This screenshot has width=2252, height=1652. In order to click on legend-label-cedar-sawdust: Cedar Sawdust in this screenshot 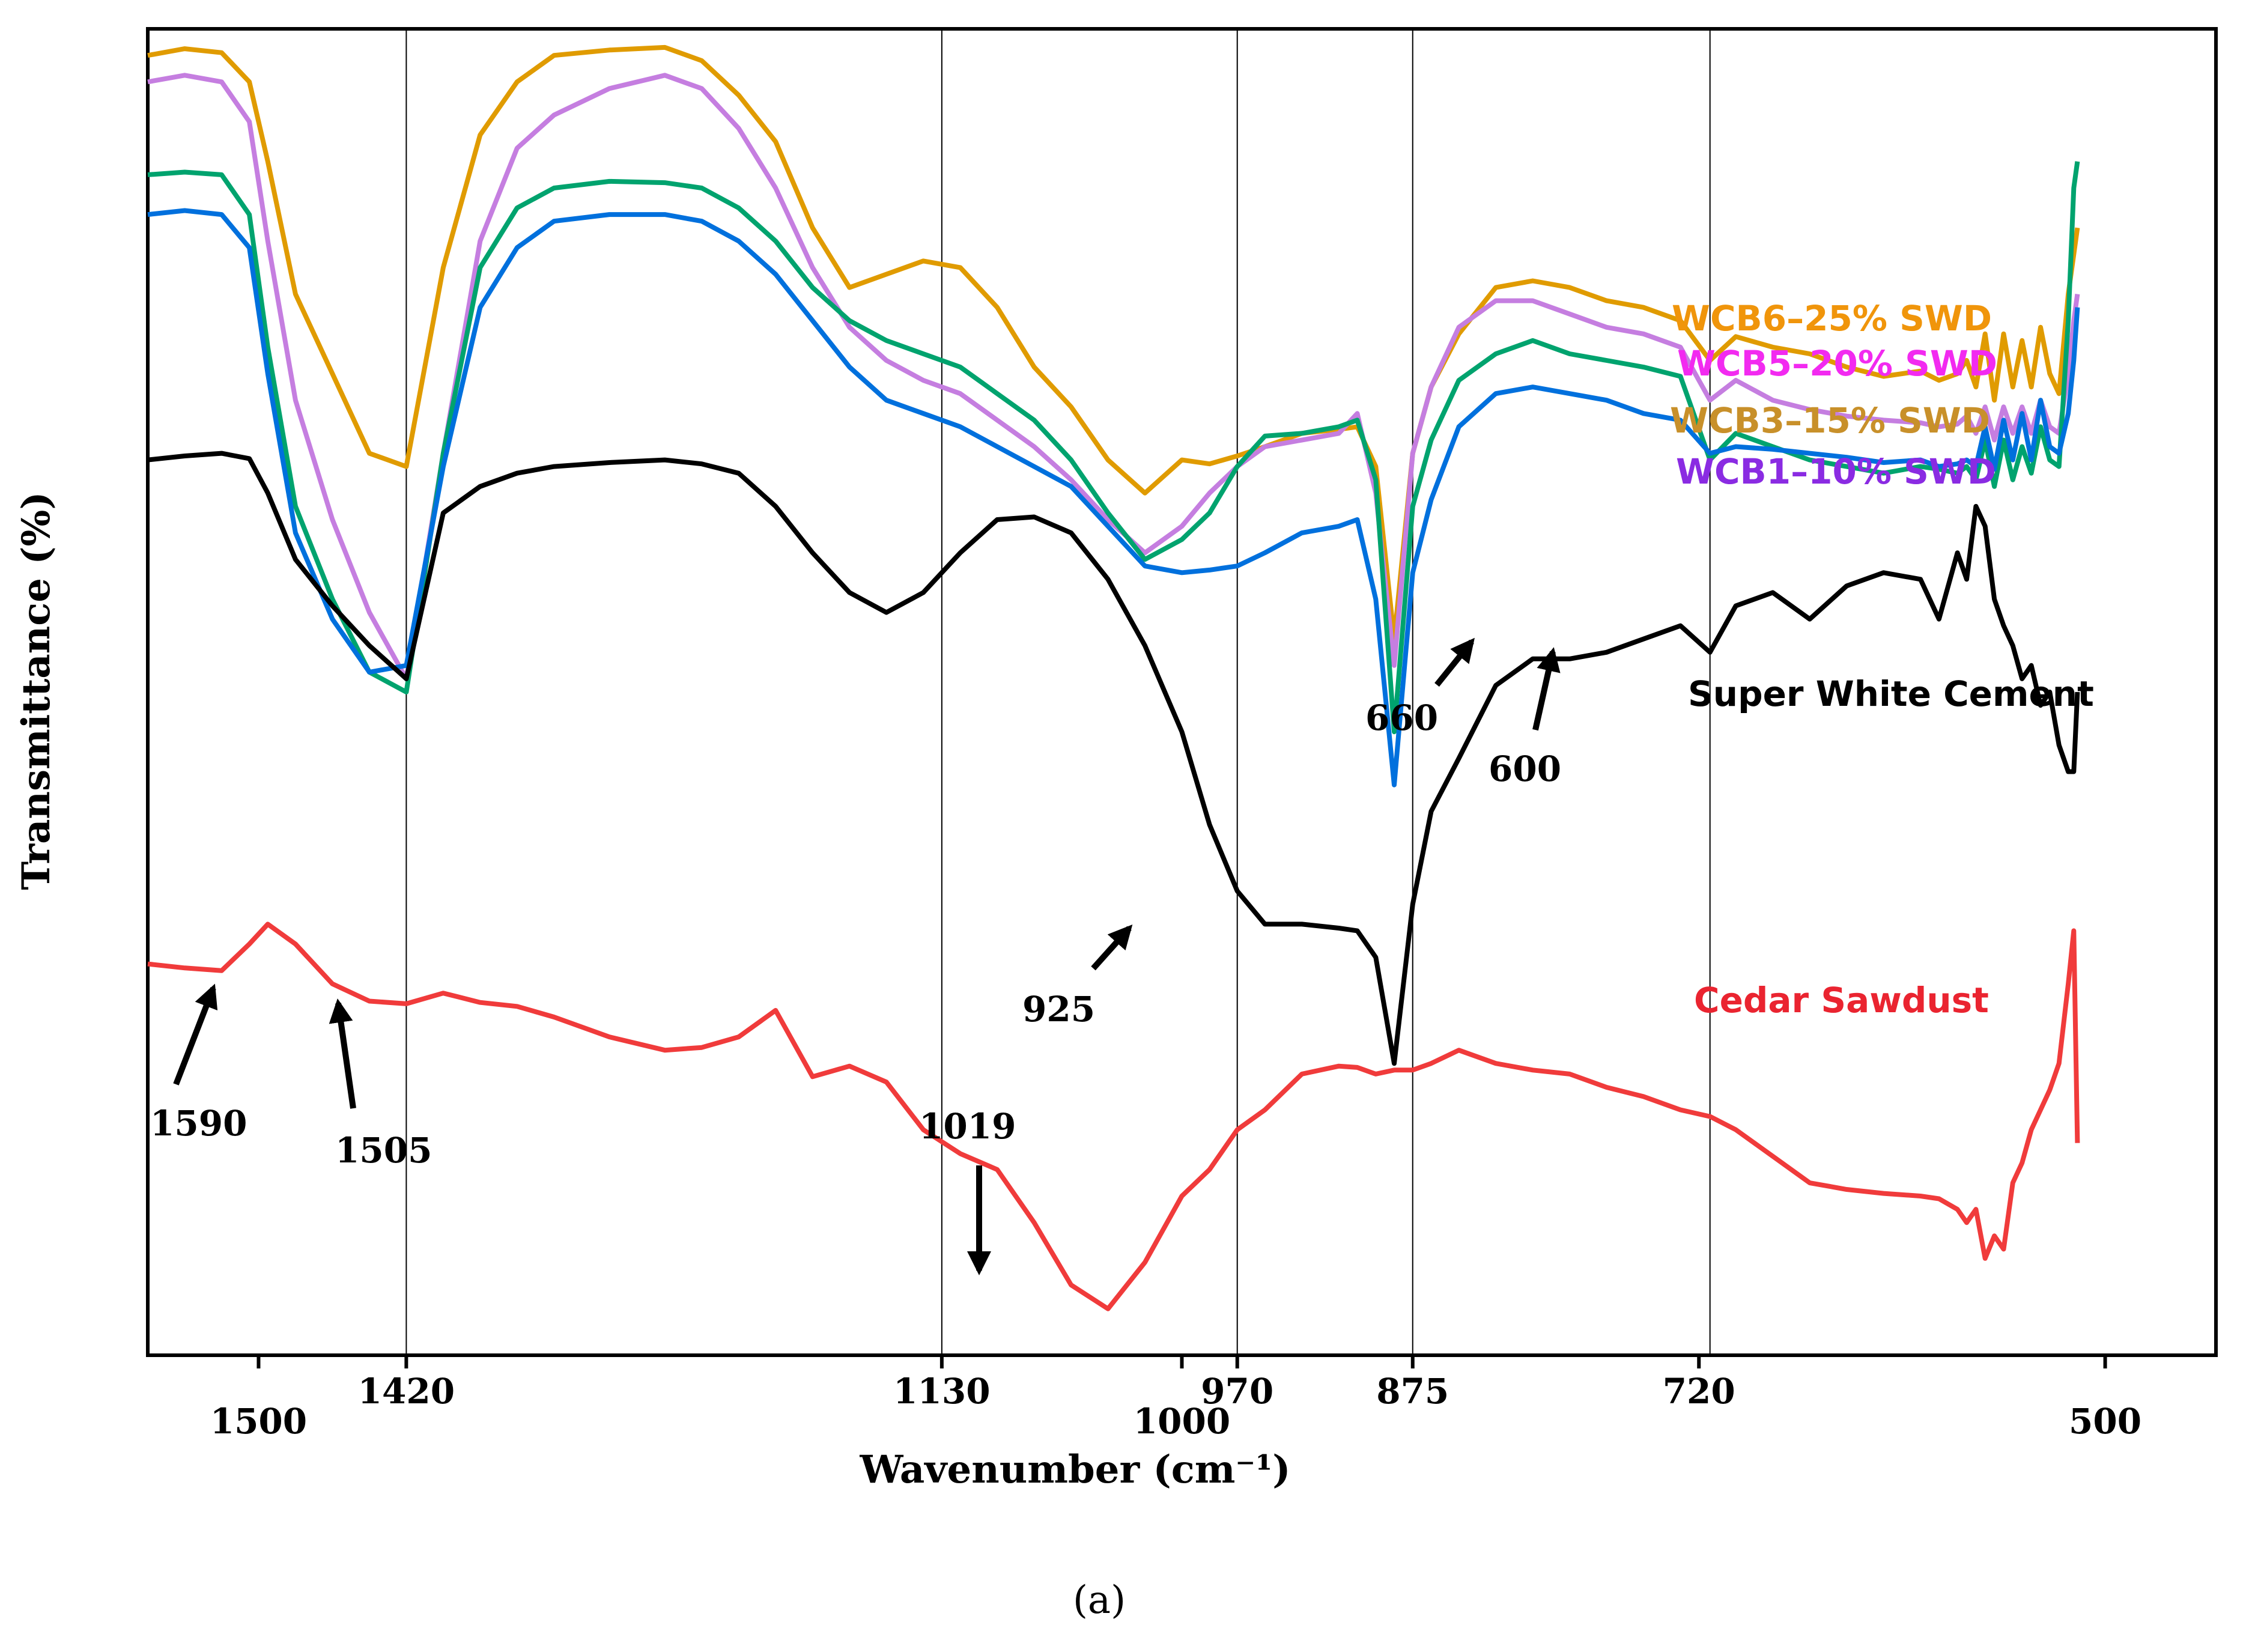, I will do `click(1841, 1001)`.